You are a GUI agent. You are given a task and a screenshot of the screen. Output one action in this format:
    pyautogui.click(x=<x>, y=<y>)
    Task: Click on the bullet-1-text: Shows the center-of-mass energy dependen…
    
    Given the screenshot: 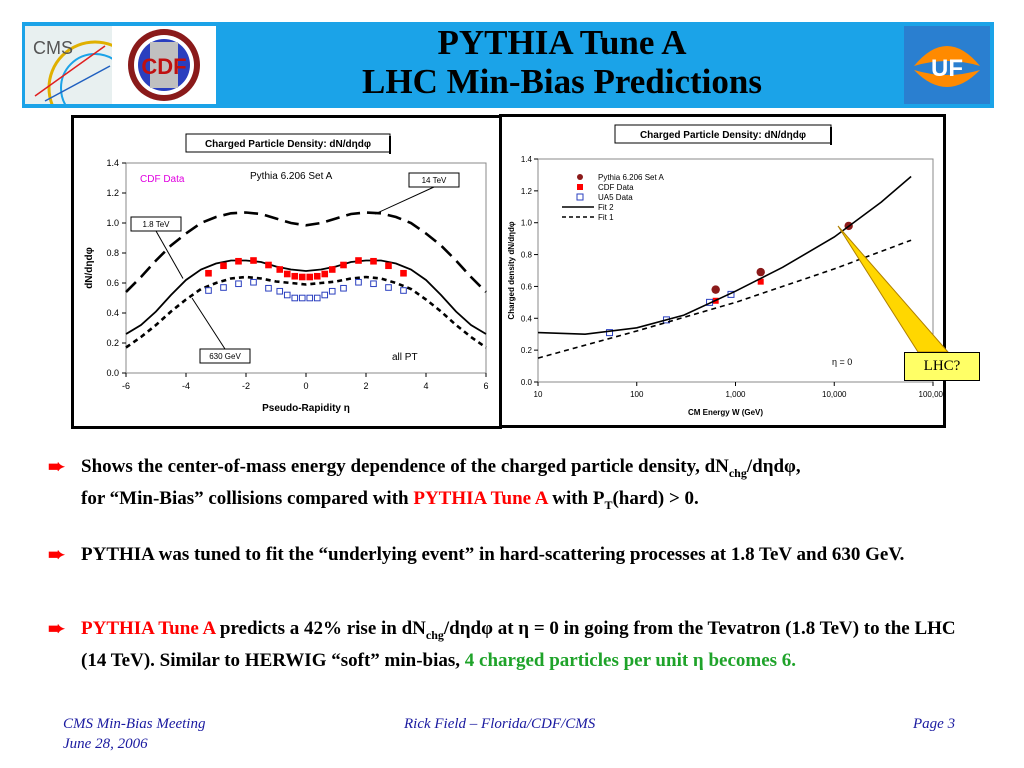 What is the action you would take?
    pyautogui.click(x=441, y=484)
    